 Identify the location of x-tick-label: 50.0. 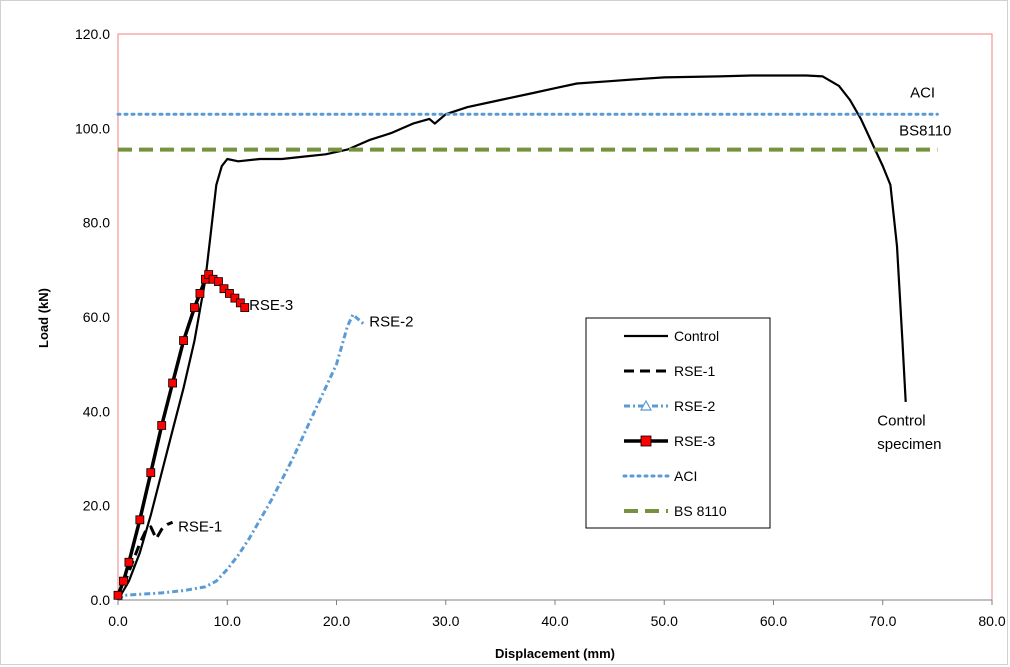
(664, 621).